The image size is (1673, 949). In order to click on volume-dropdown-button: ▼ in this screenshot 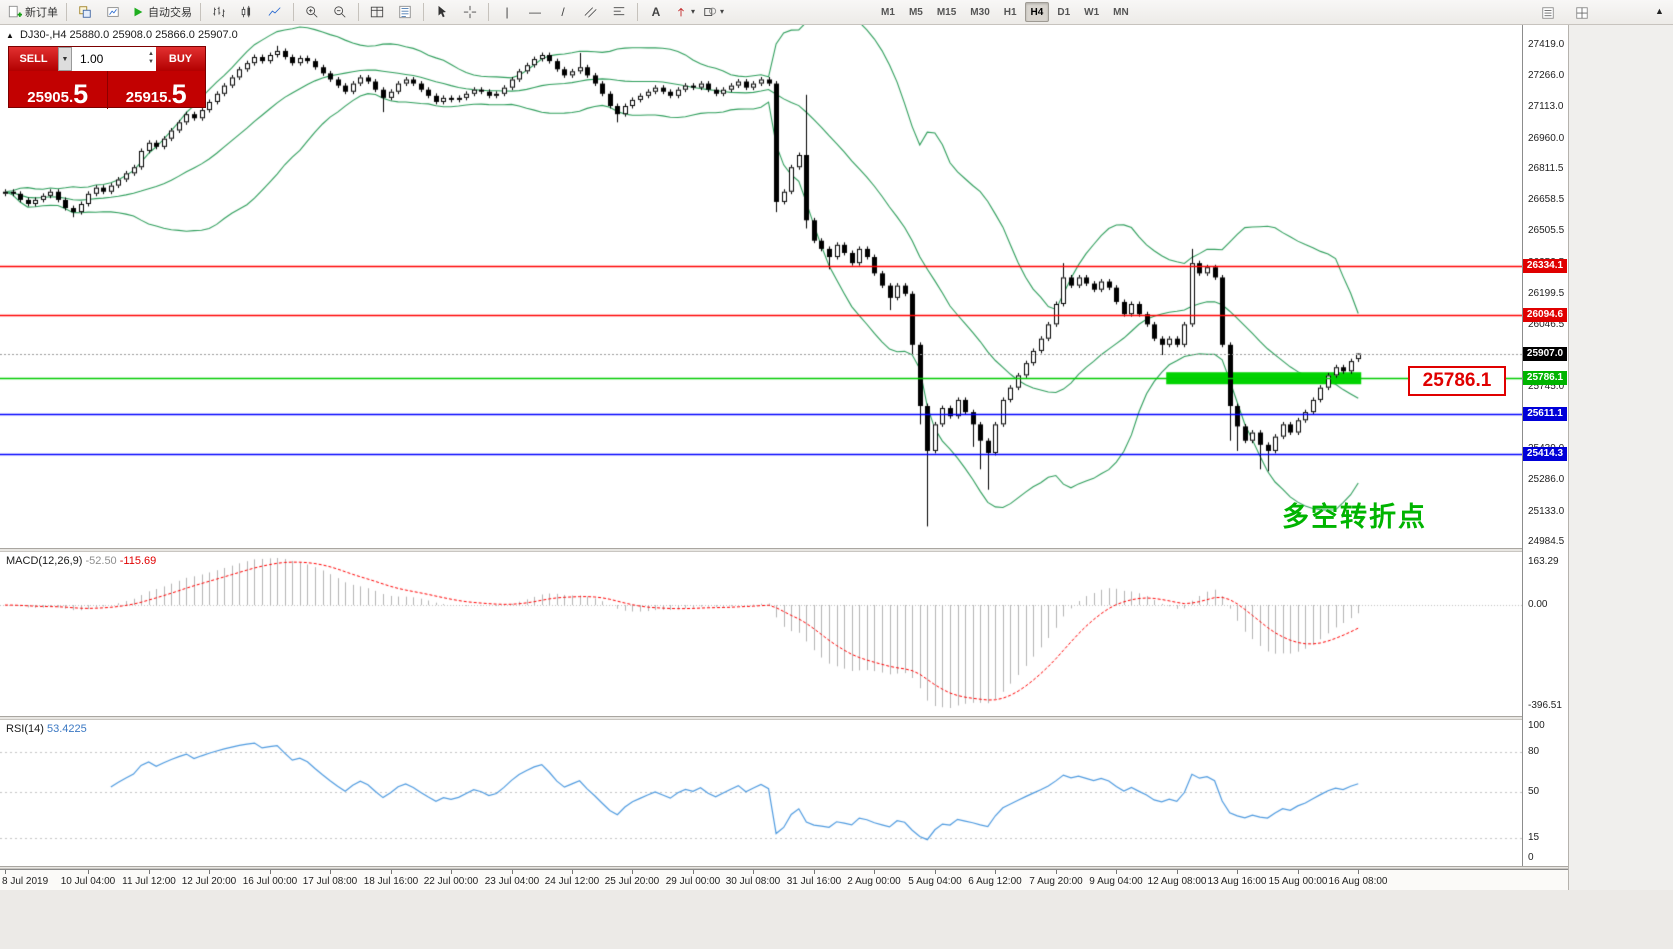, I will do `click(65, 59)`.